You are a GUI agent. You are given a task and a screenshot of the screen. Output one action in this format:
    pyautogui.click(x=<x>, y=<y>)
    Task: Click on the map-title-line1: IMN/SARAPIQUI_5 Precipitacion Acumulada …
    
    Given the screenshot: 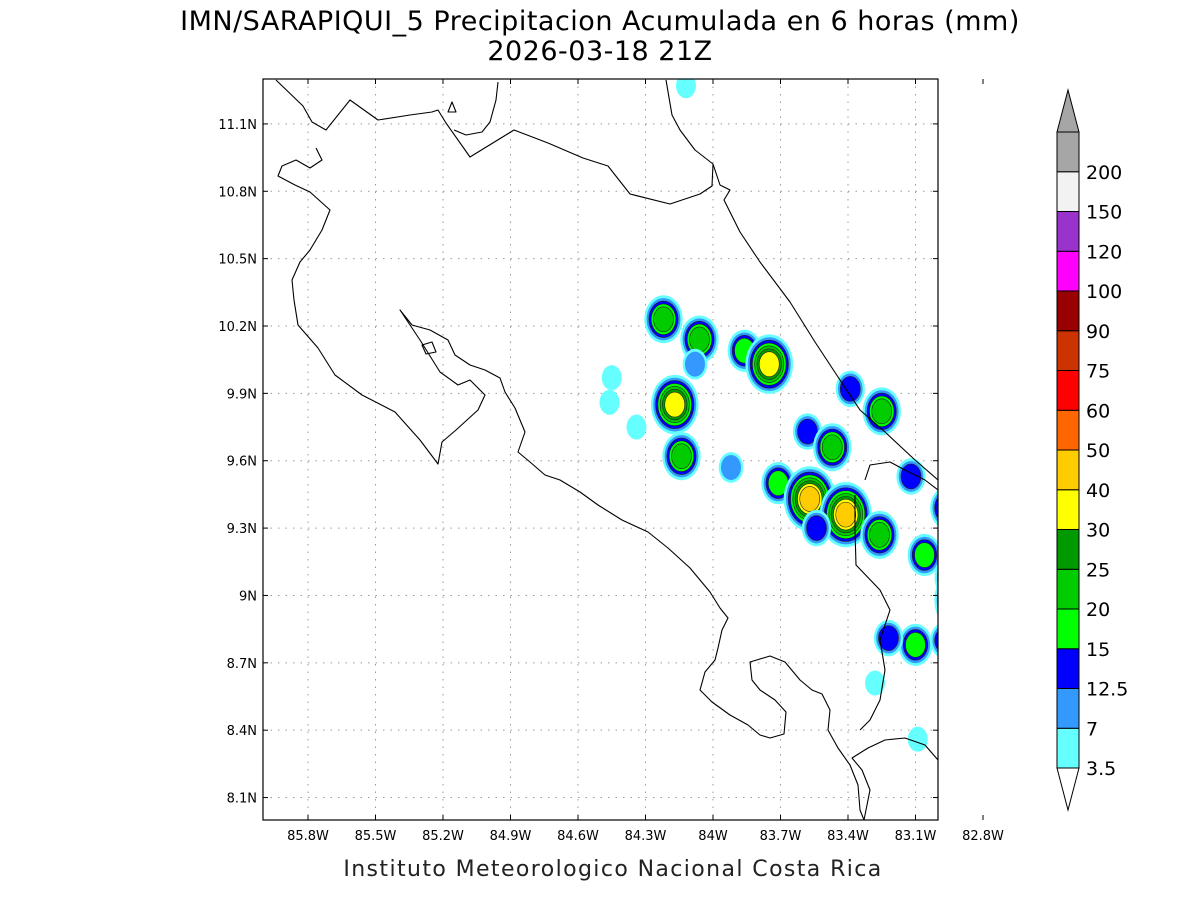 What is the action you would take?
    pyautogui.click(x=600, y=21)
    